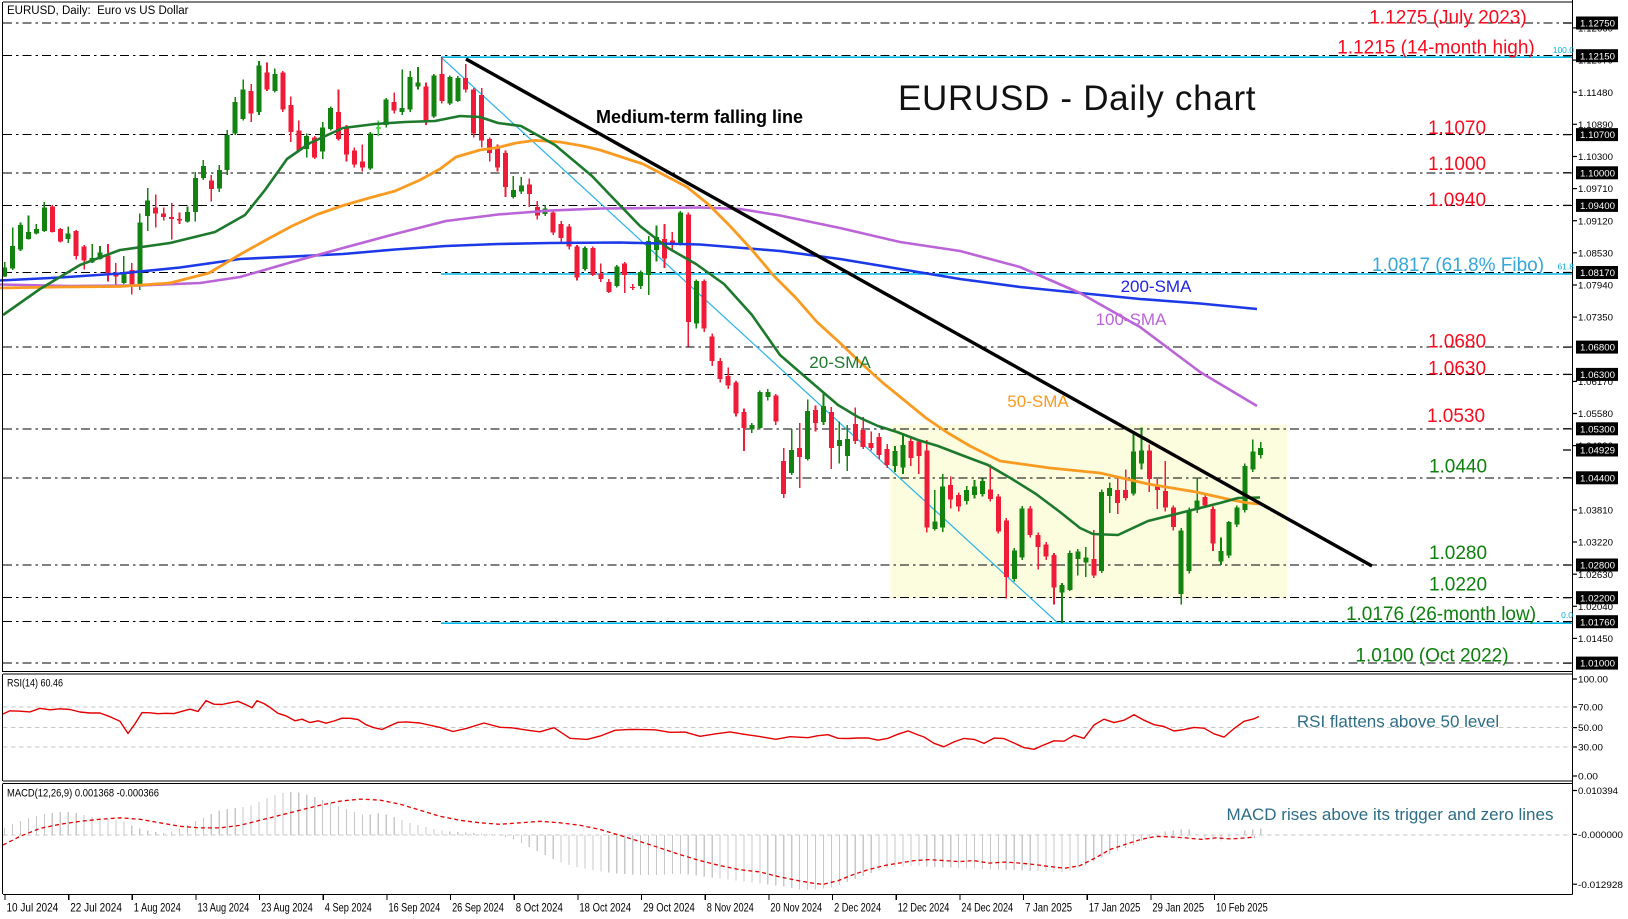 Image resolution: width=1628 pixels, height=919 pixels. Describe the element at coordinates (1597, 173) in the screenshot. I see `svg-text: 1.10000` at that location.